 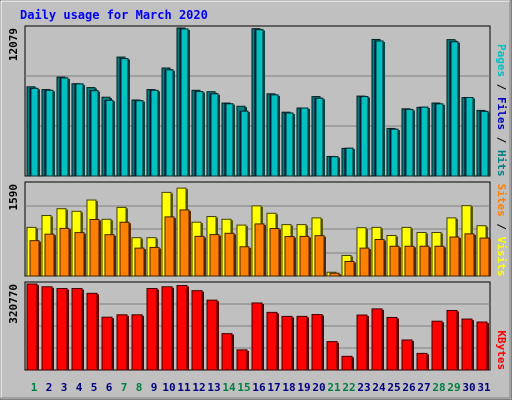 What do you see at coordinates (139, 387) in the screenshot?
I see `x-tick-label-day-8: 8` at bounding box center [139, 387].